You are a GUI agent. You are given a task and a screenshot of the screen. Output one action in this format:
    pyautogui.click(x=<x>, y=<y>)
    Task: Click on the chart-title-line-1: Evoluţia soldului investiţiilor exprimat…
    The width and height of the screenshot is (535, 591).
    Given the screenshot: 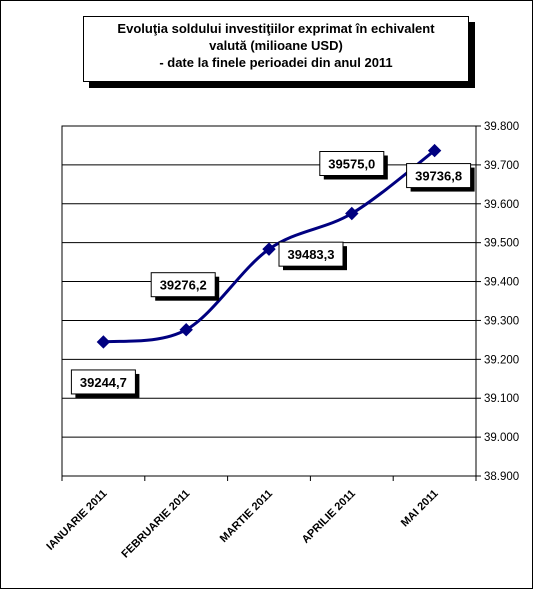 What is the action you would take?
    pyautogui.click(x=276, y=28)
    